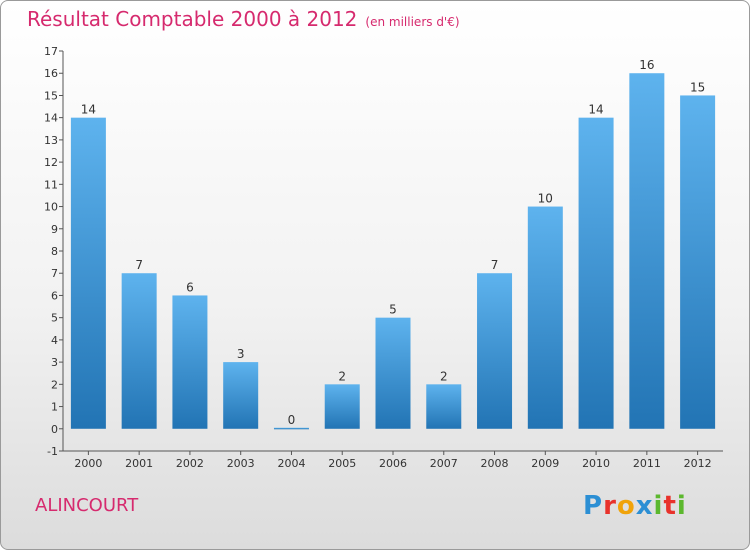 This screenshot has height=550, width=750. I want to click on y-tick-label: 1, so click(54, 407).